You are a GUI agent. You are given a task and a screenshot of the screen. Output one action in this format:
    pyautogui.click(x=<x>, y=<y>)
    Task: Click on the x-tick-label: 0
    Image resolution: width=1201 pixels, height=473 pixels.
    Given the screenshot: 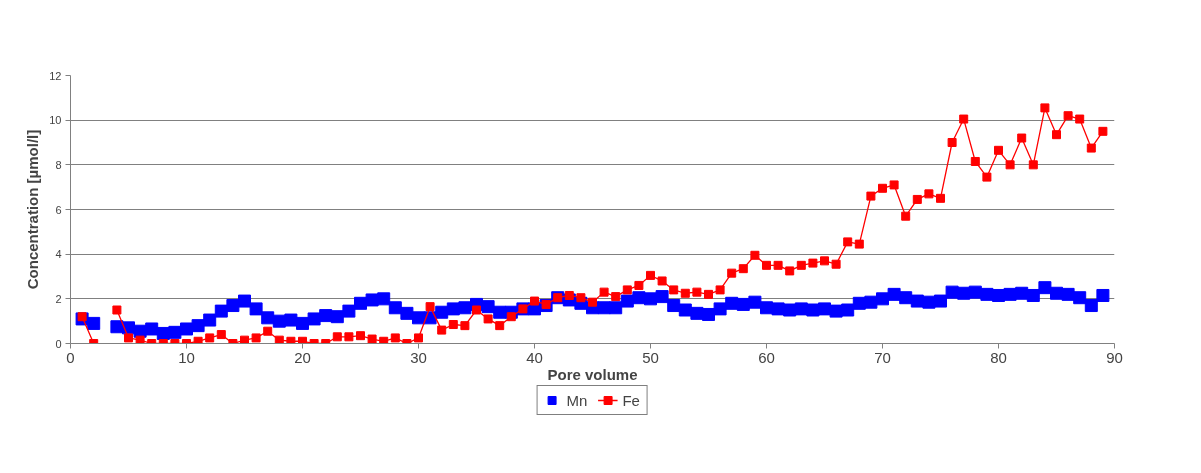 What is the action you would take?
    pyautogui.click(x=70, y=357)
    